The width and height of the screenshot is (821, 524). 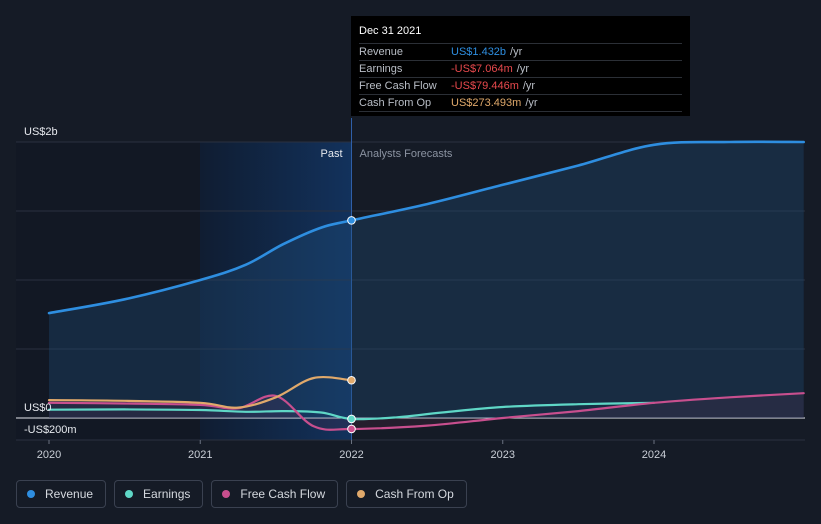 I want to click on free-cash-flow-line, so click(x=426, y=411).